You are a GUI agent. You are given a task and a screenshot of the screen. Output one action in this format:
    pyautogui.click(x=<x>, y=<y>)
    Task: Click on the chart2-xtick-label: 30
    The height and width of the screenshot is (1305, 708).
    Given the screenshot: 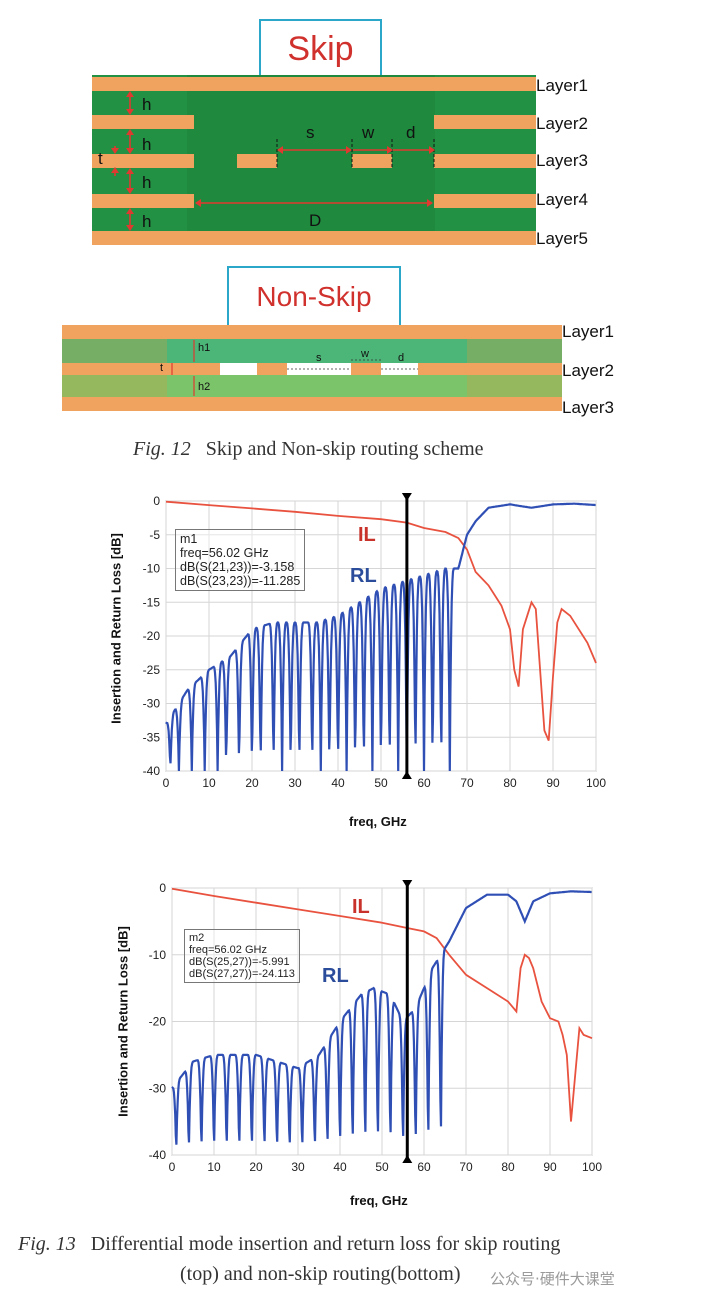 What is the action you would take?
    pyautogui.click(x=298, y=1167)
    